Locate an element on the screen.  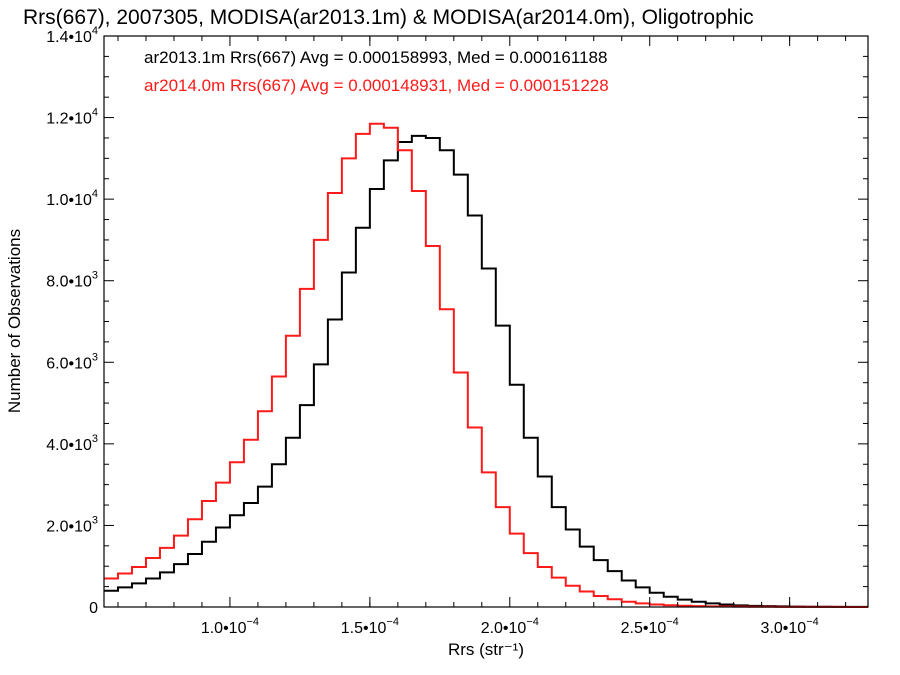
y-tick-label: 4.0•103 is located at coordinates (72, 443).